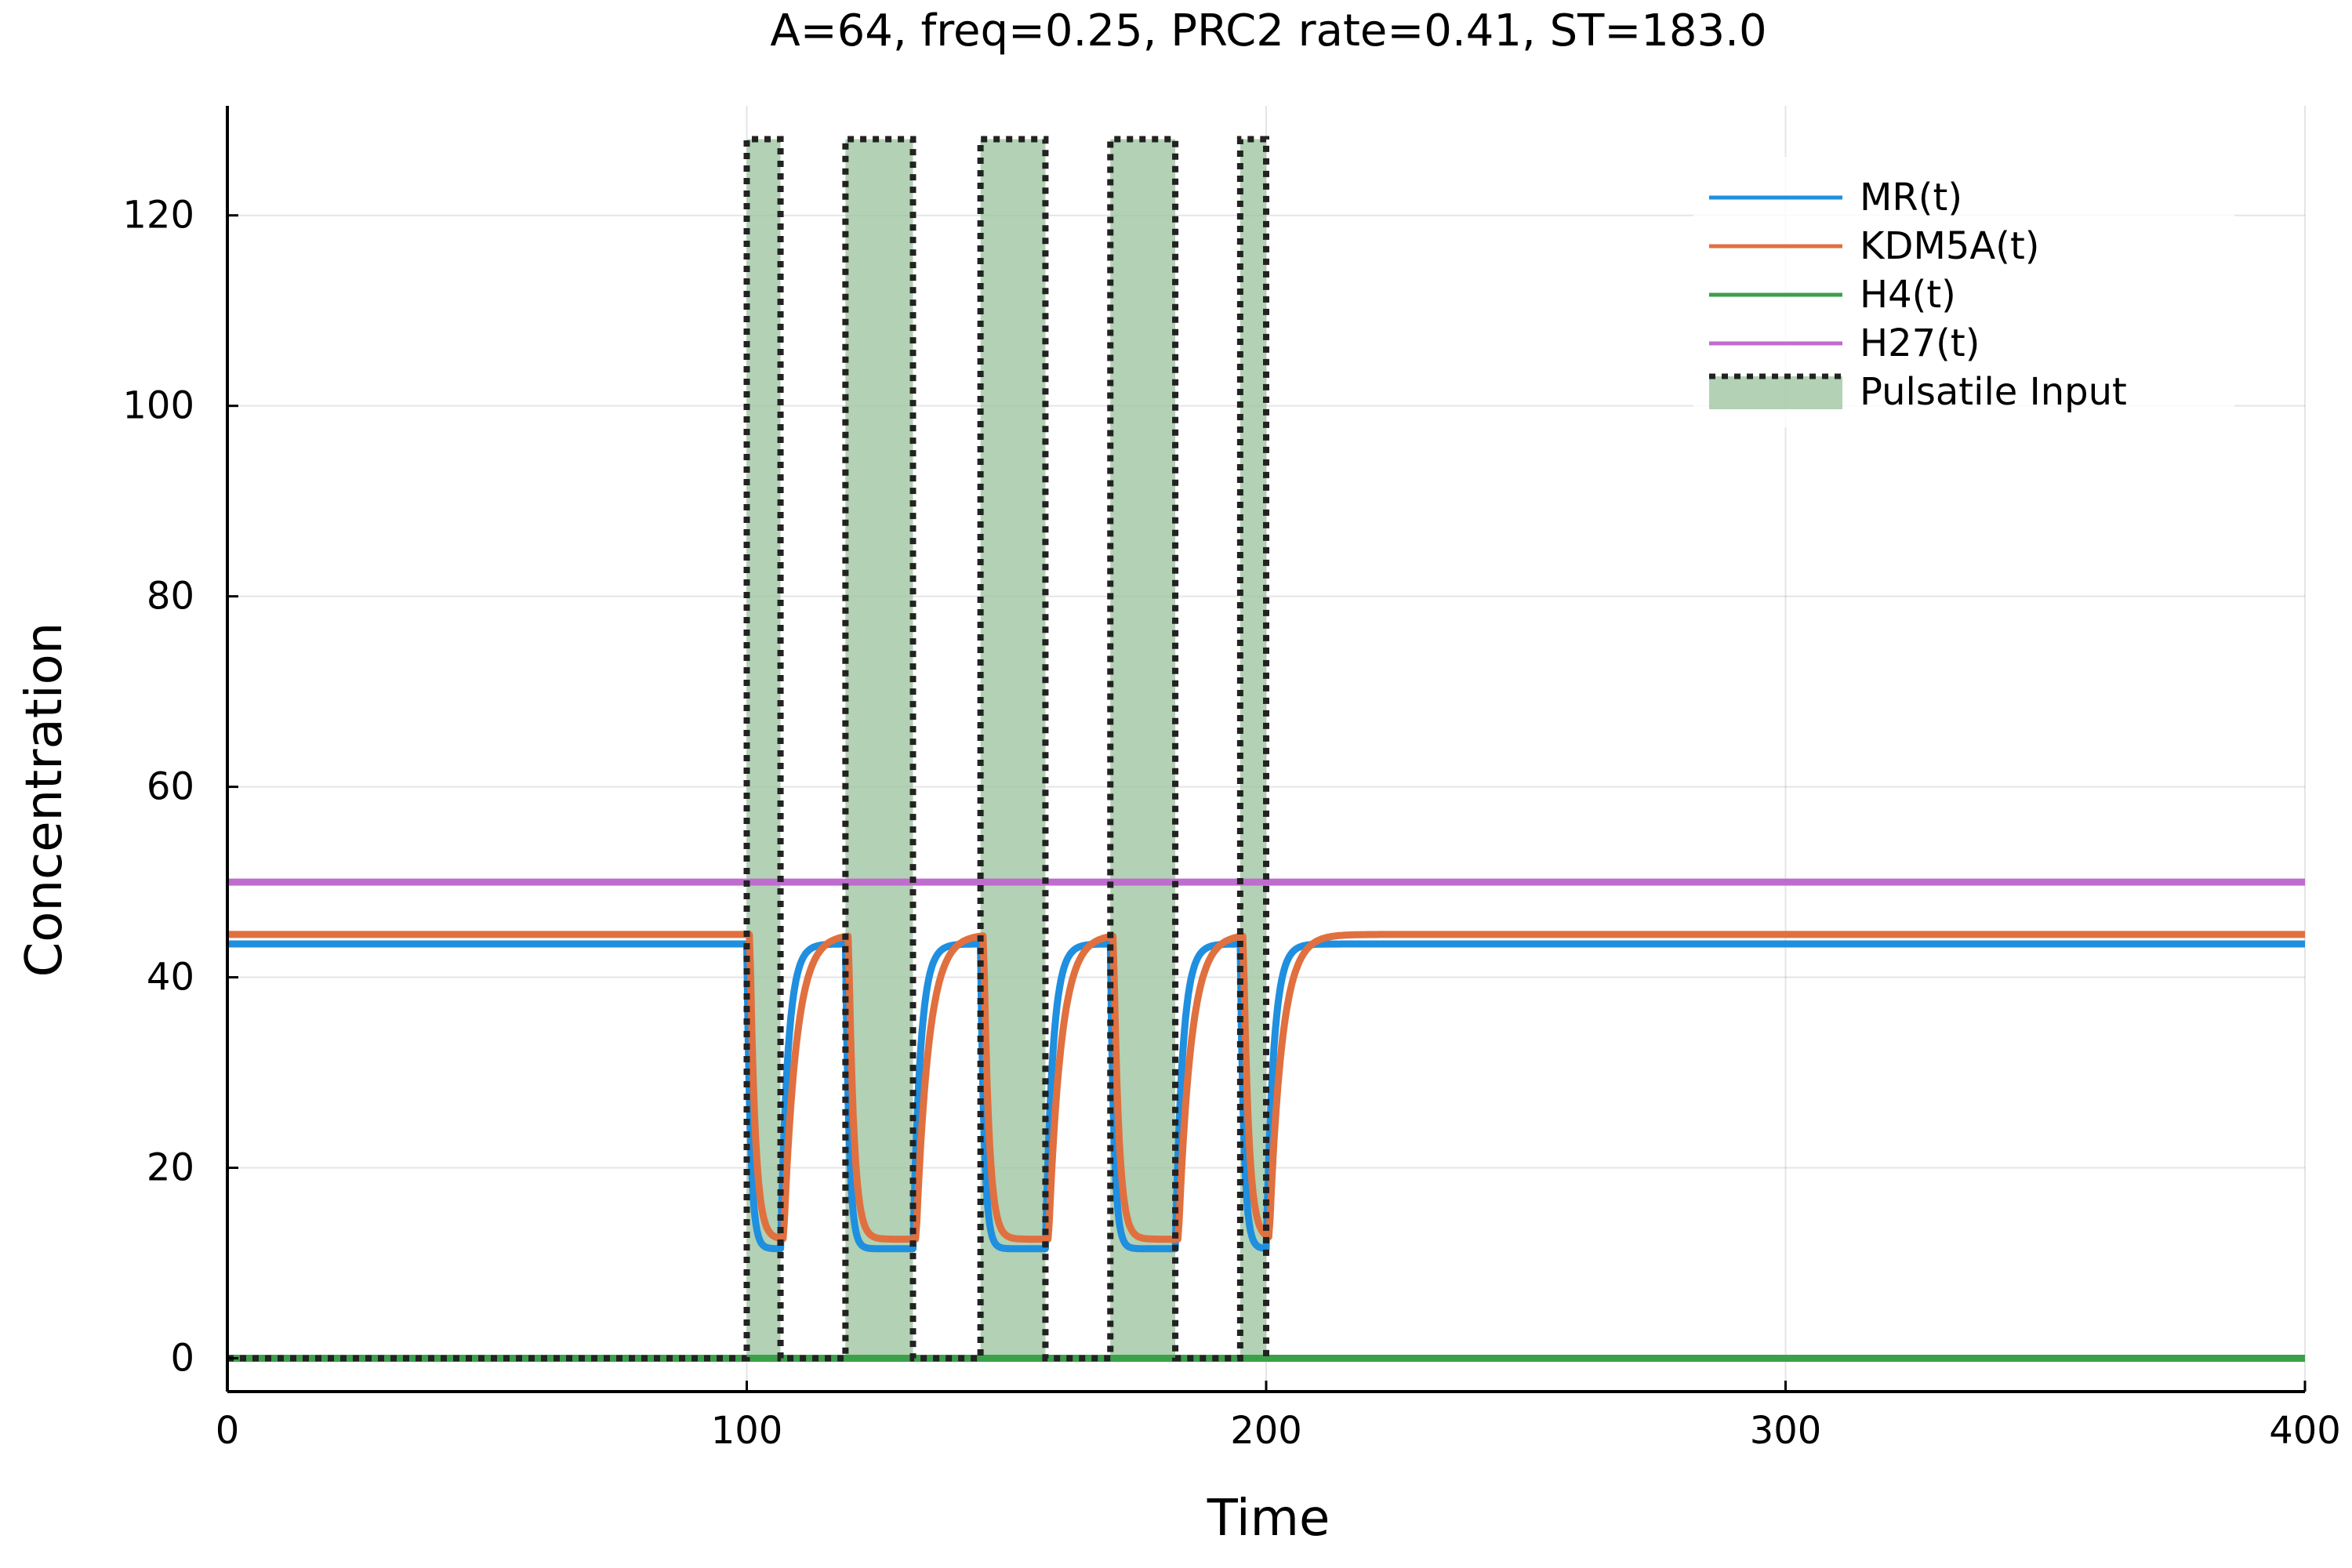  What do you see at coordinates (1268, 1519) in the screenshot?
I see `x-axis-label: Time` at bounding box center [1268, 1519].